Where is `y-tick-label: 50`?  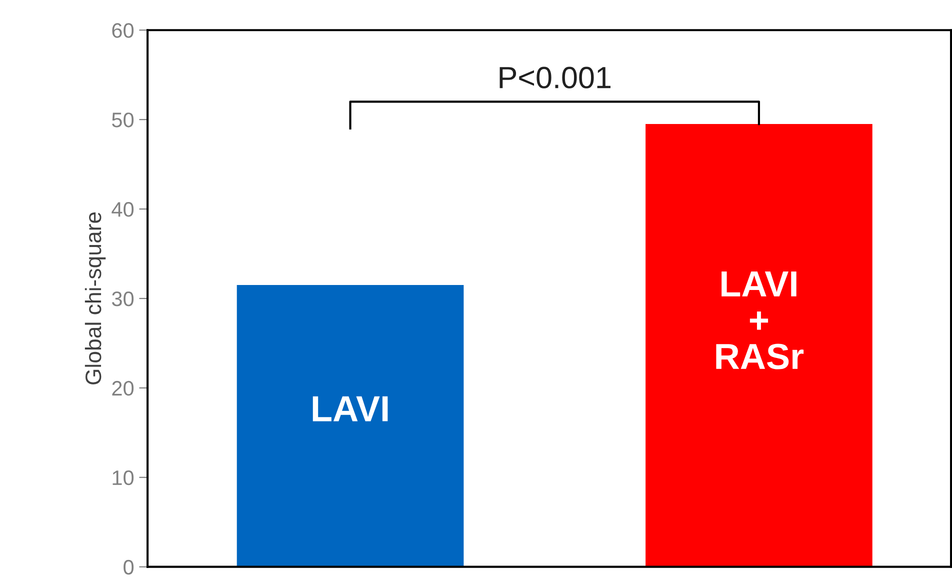
y-tick-label: 50 is located at coordinates (123, 120).